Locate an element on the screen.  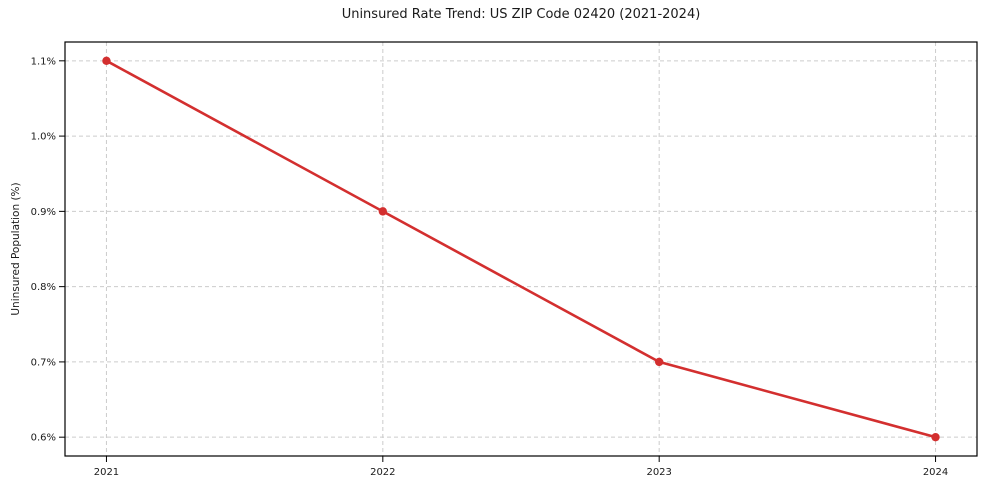
y-tick-label: 0.6% is located at coordinates (43, 438).